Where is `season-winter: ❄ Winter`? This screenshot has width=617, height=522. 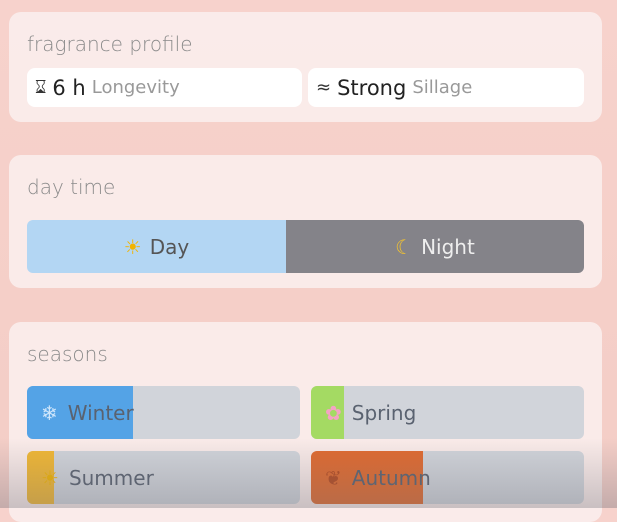 season-winter: ❄ Winter is located at coordinates (163, 412).